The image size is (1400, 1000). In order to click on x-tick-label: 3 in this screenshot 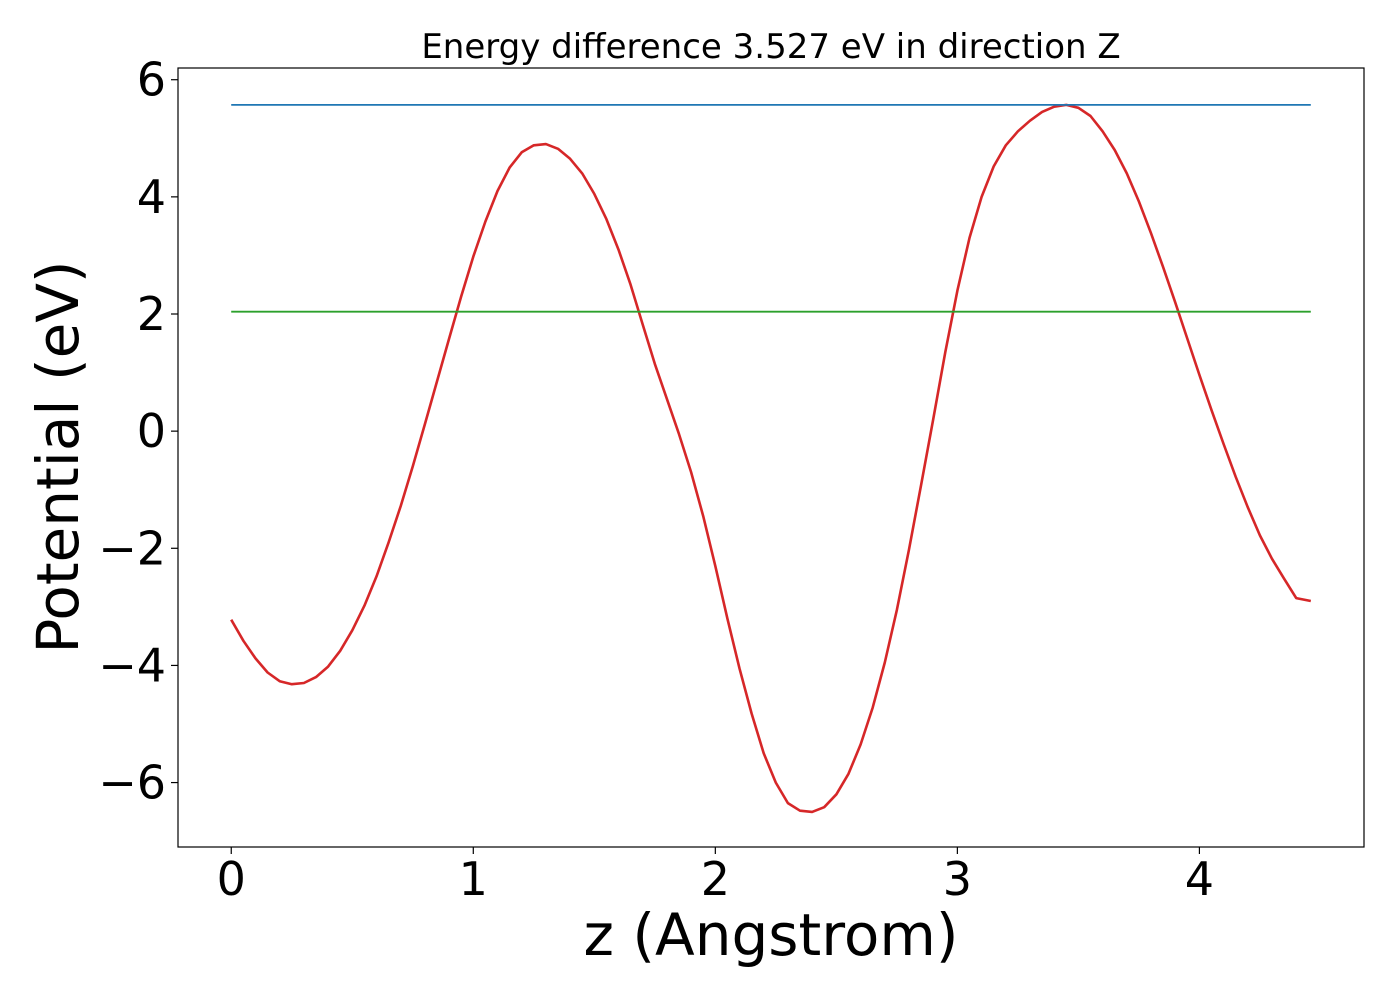, I will do `click(957, 879)`.